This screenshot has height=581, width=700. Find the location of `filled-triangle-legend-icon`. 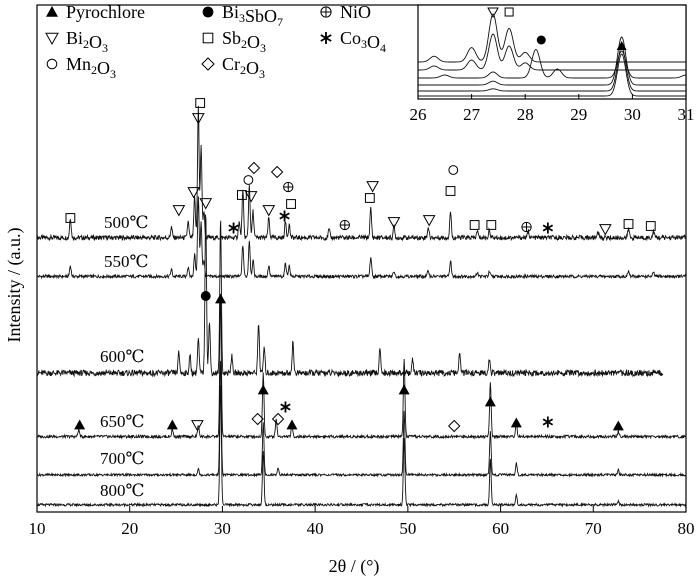

filled-triangle-legend-icon is located at coordinates (52, 11).